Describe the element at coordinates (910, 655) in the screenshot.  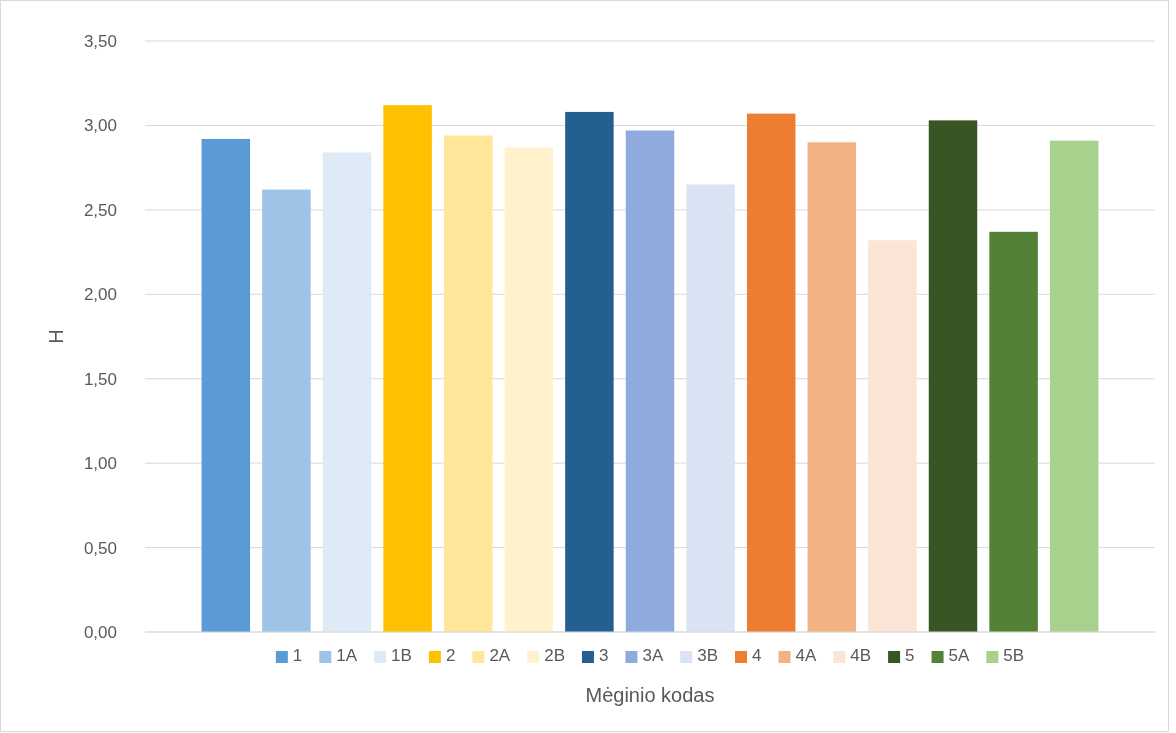
I see `legend-label: 5` at that location.